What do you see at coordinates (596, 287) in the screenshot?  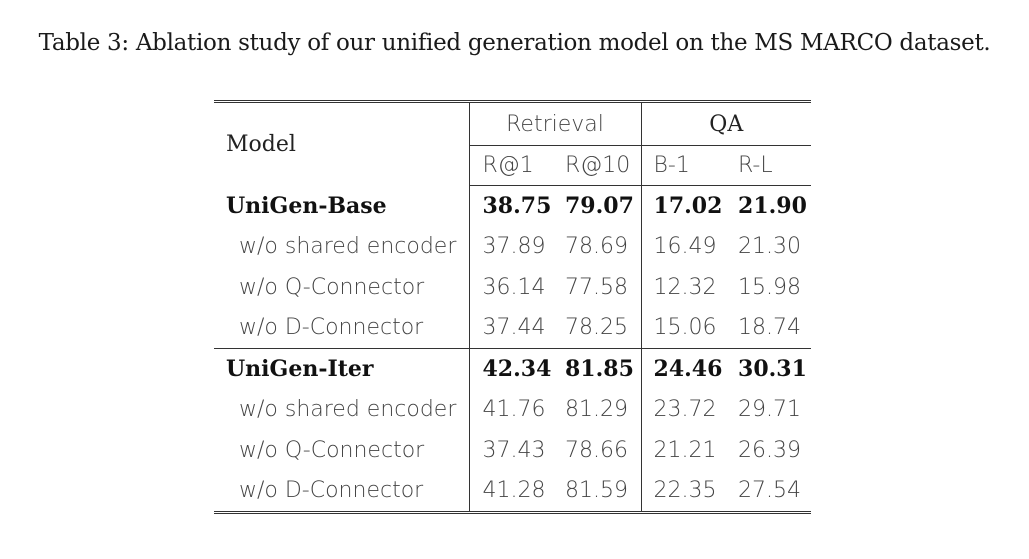 I see `r10-value: 77.58` at bounding box center [596, 287].